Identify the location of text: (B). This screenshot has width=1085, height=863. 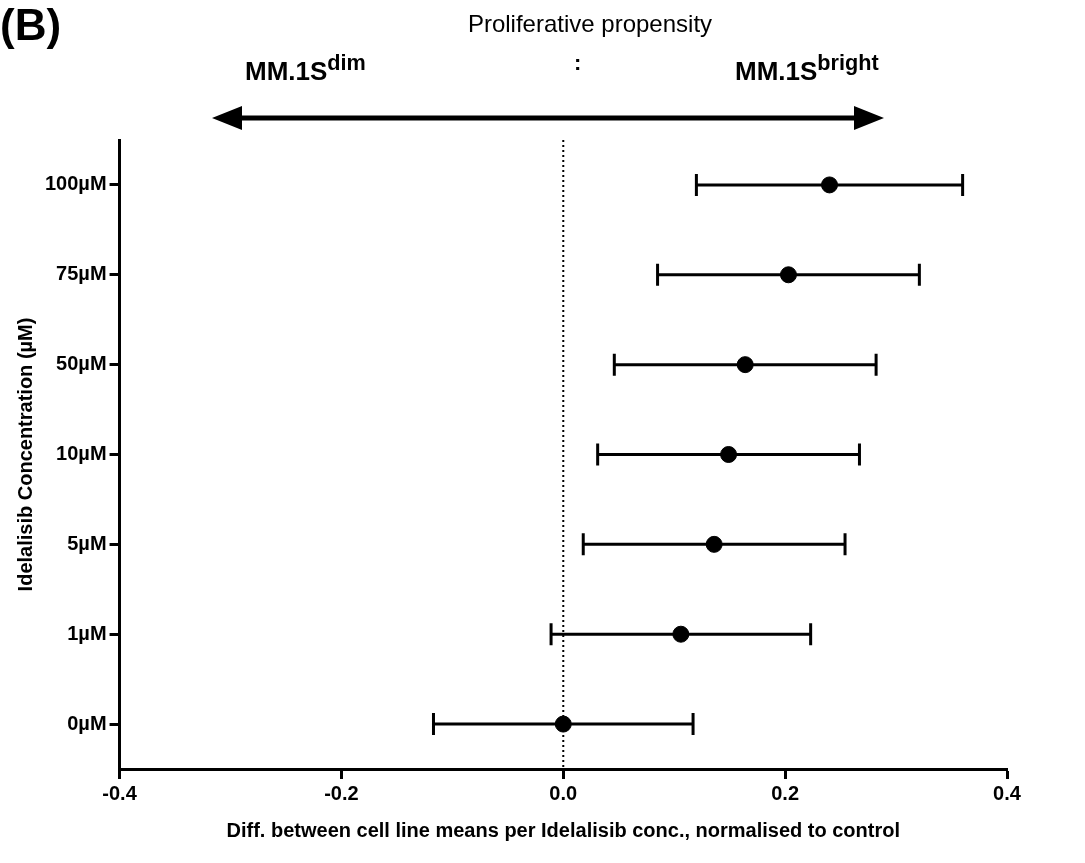
(31, 25).